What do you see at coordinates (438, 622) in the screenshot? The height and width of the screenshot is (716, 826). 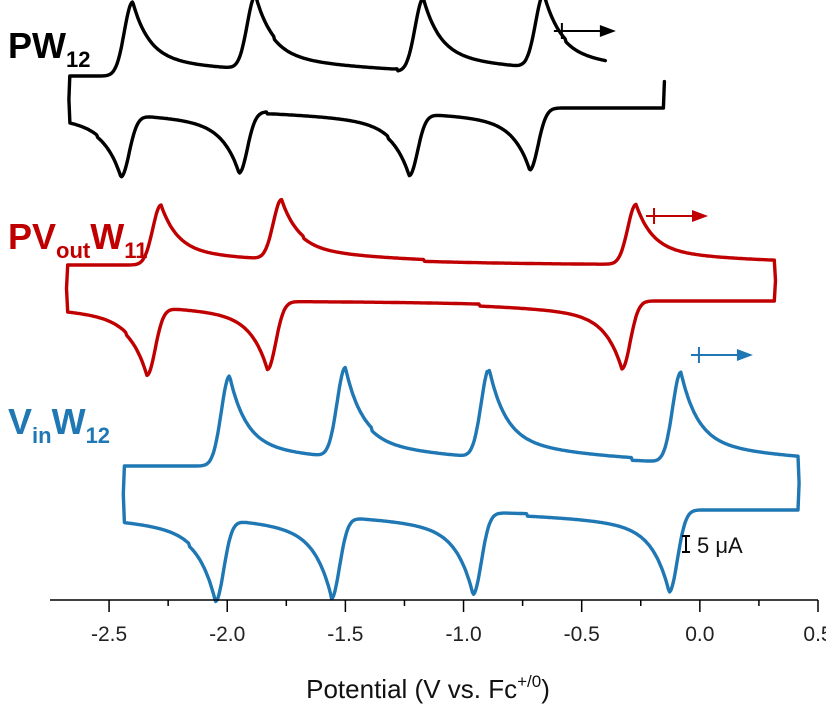 I see `x-axis: -2.5 -2.0 -1.5 -1.0 -0.5 0.0 0.5` at bounding box center [438, 622].